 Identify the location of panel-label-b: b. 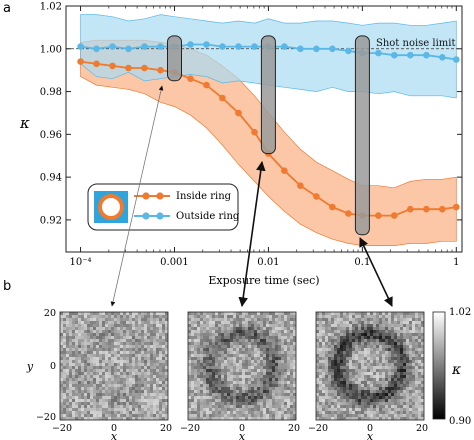
(7, 286).